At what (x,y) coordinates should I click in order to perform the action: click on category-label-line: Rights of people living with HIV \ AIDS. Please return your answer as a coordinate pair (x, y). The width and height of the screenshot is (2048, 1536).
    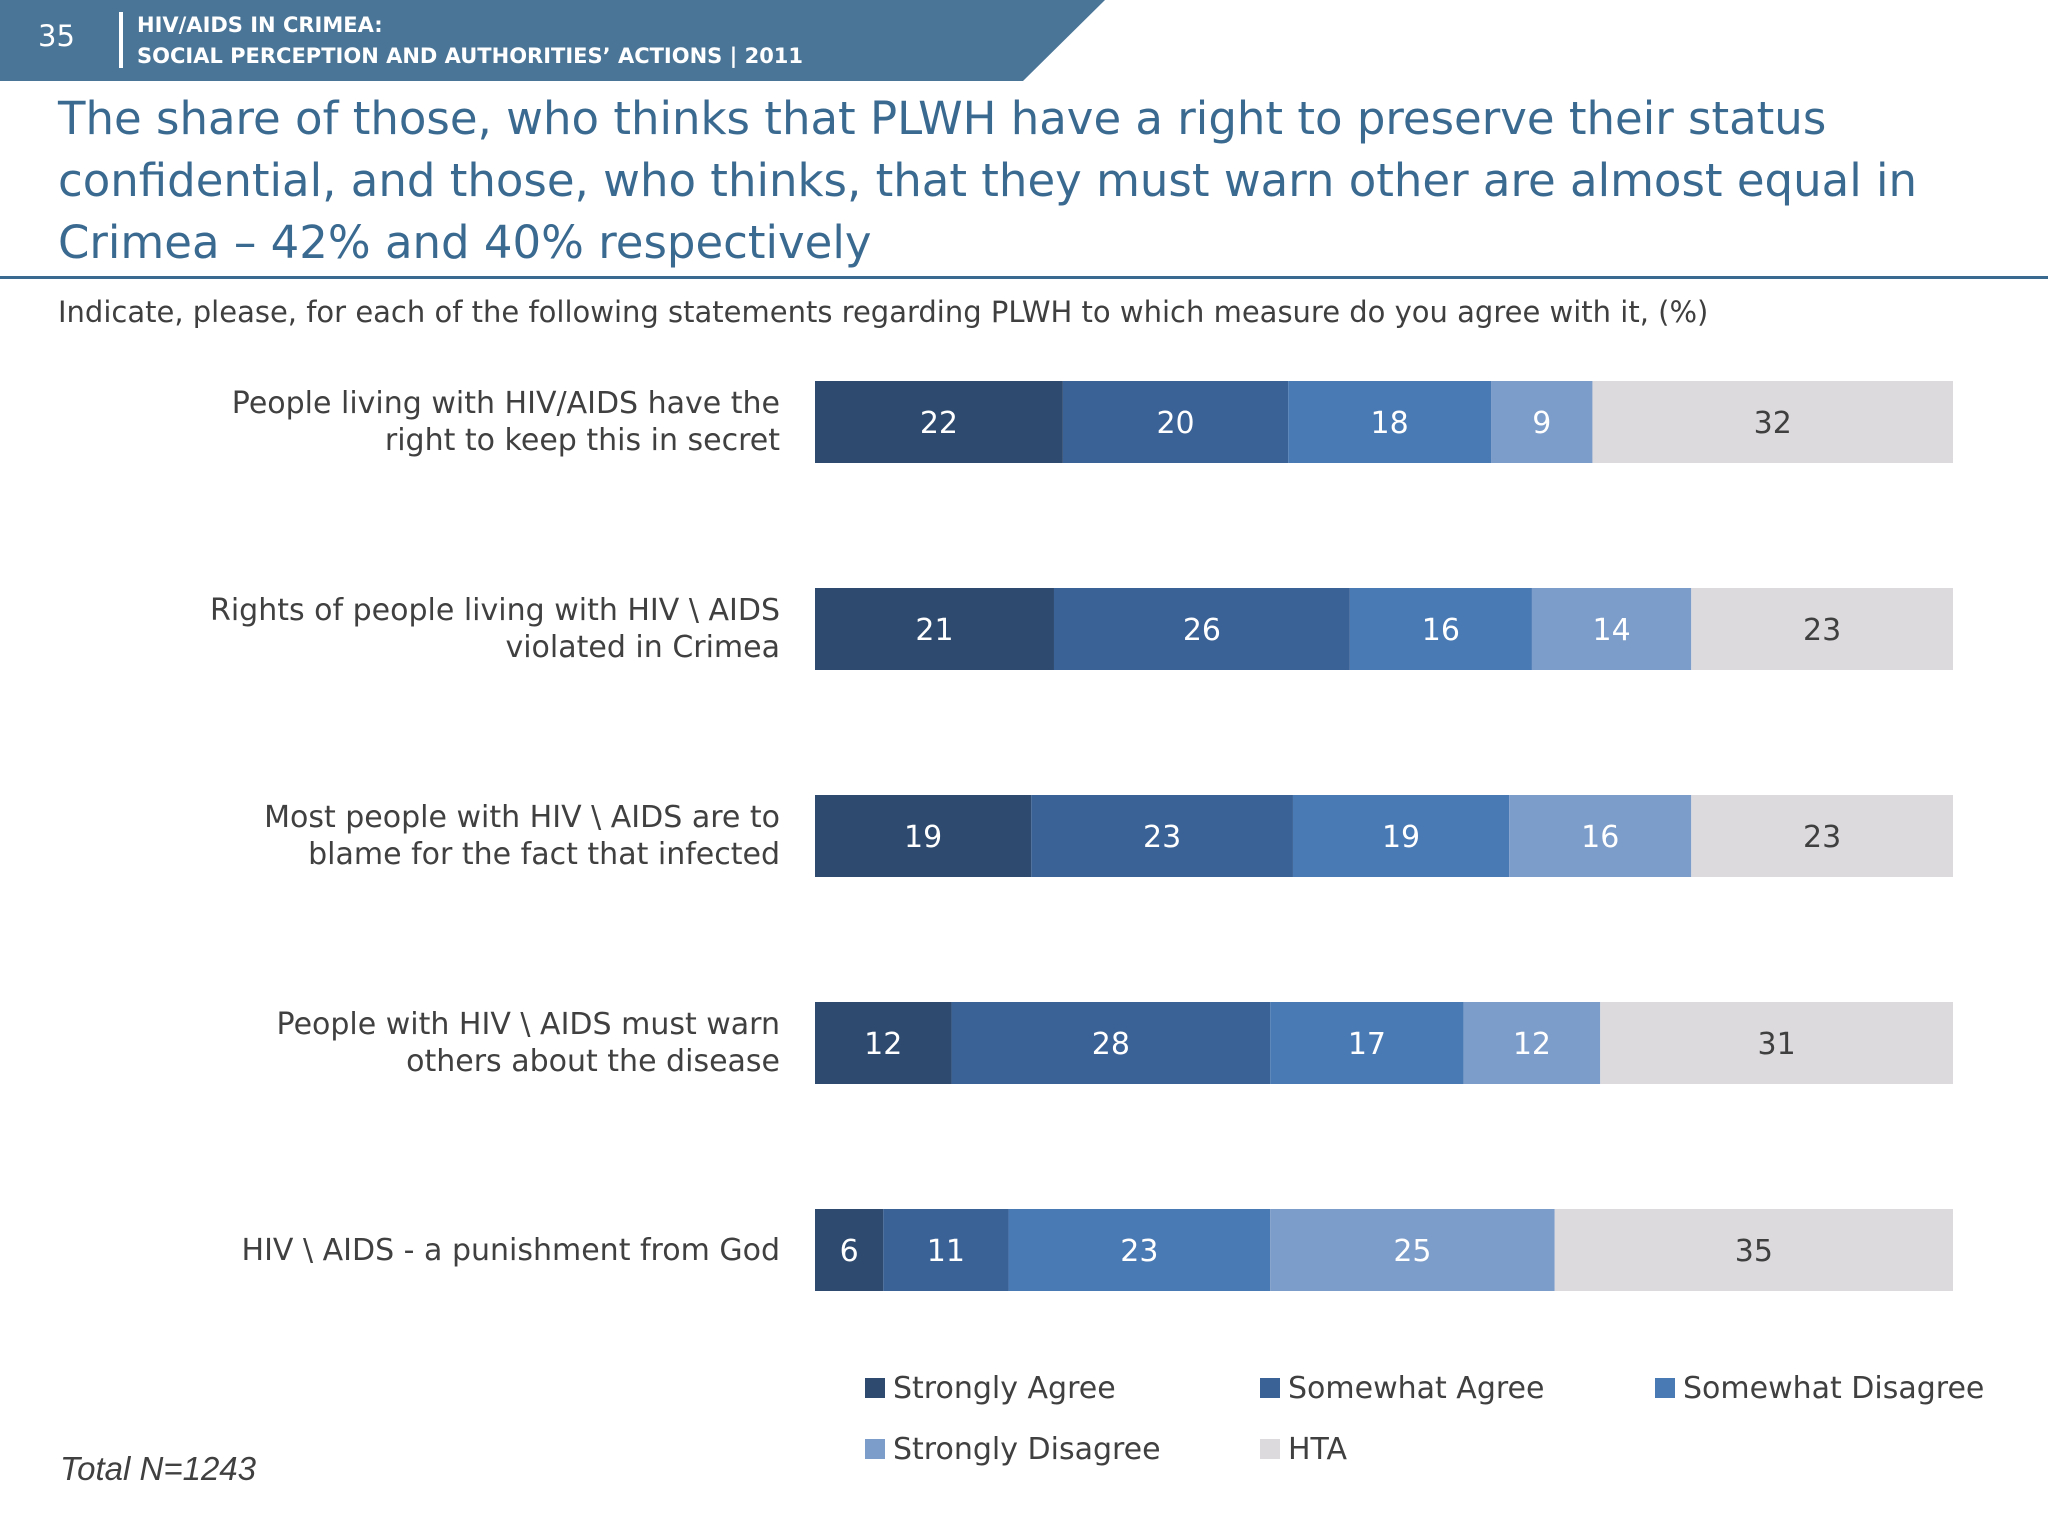
    Looking at the image, I should click on (495, 610).